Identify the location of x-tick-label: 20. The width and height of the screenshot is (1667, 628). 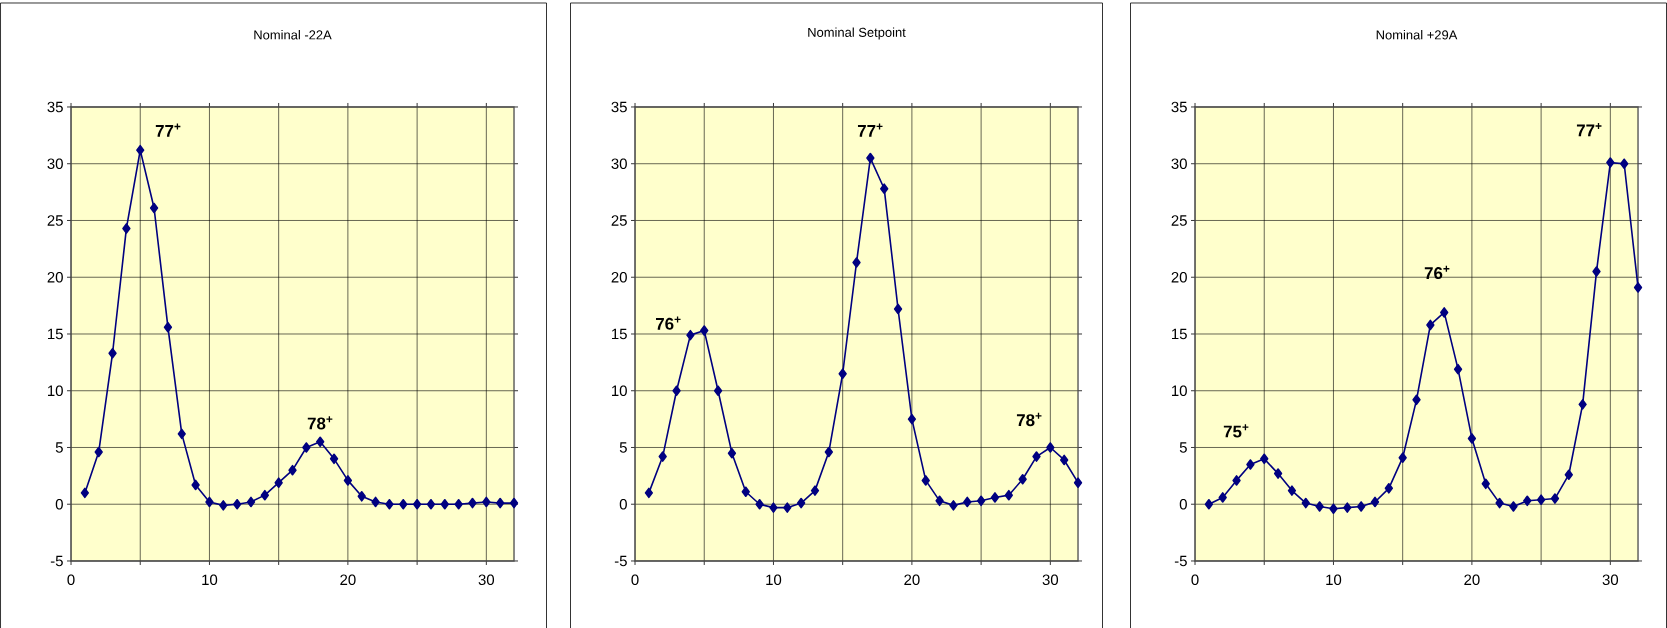
(1472, 580).